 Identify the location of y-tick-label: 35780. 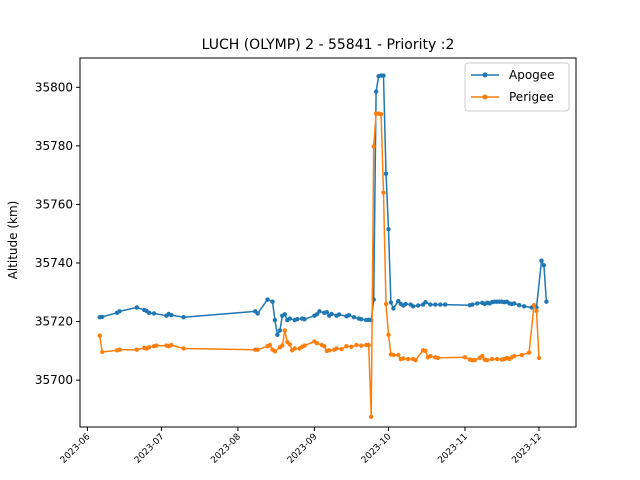
(54, 146).